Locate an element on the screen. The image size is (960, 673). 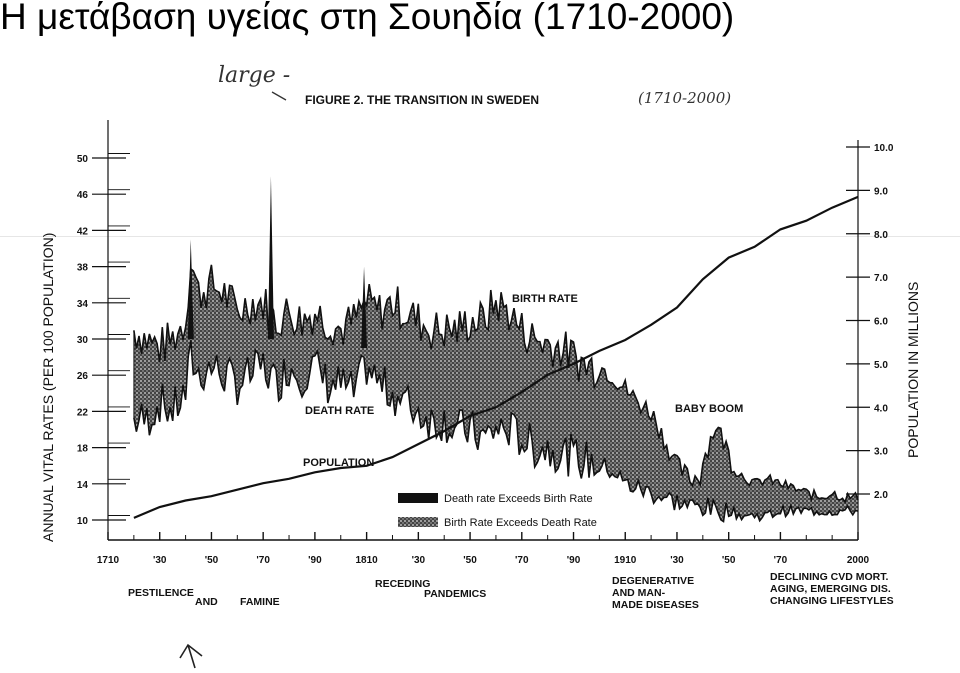
left-axis-ticks: 10 14 18 22 26 30 34 38 42 46 50 is located at coordinates (103, 340).